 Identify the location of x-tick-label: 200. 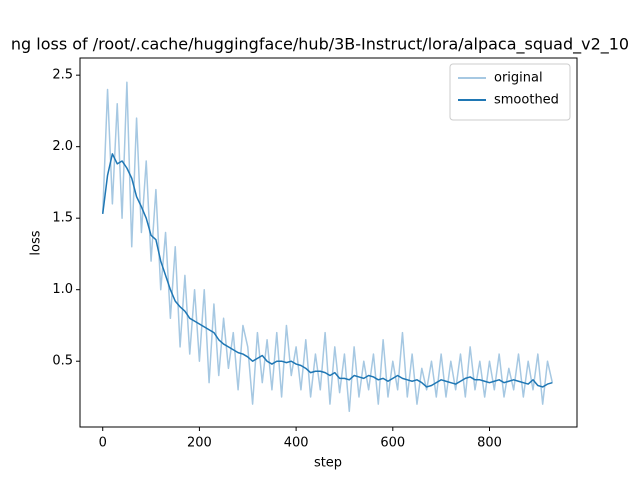
(199, 443).